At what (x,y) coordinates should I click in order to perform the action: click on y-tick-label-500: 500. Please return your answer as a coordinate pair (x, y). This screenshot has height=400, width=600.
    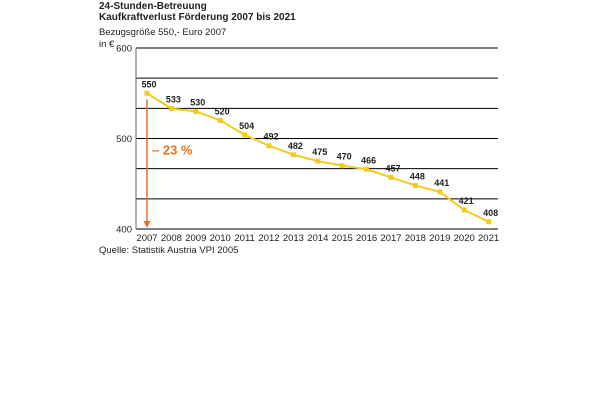
    Looking at the image, I should click on (124, 139).